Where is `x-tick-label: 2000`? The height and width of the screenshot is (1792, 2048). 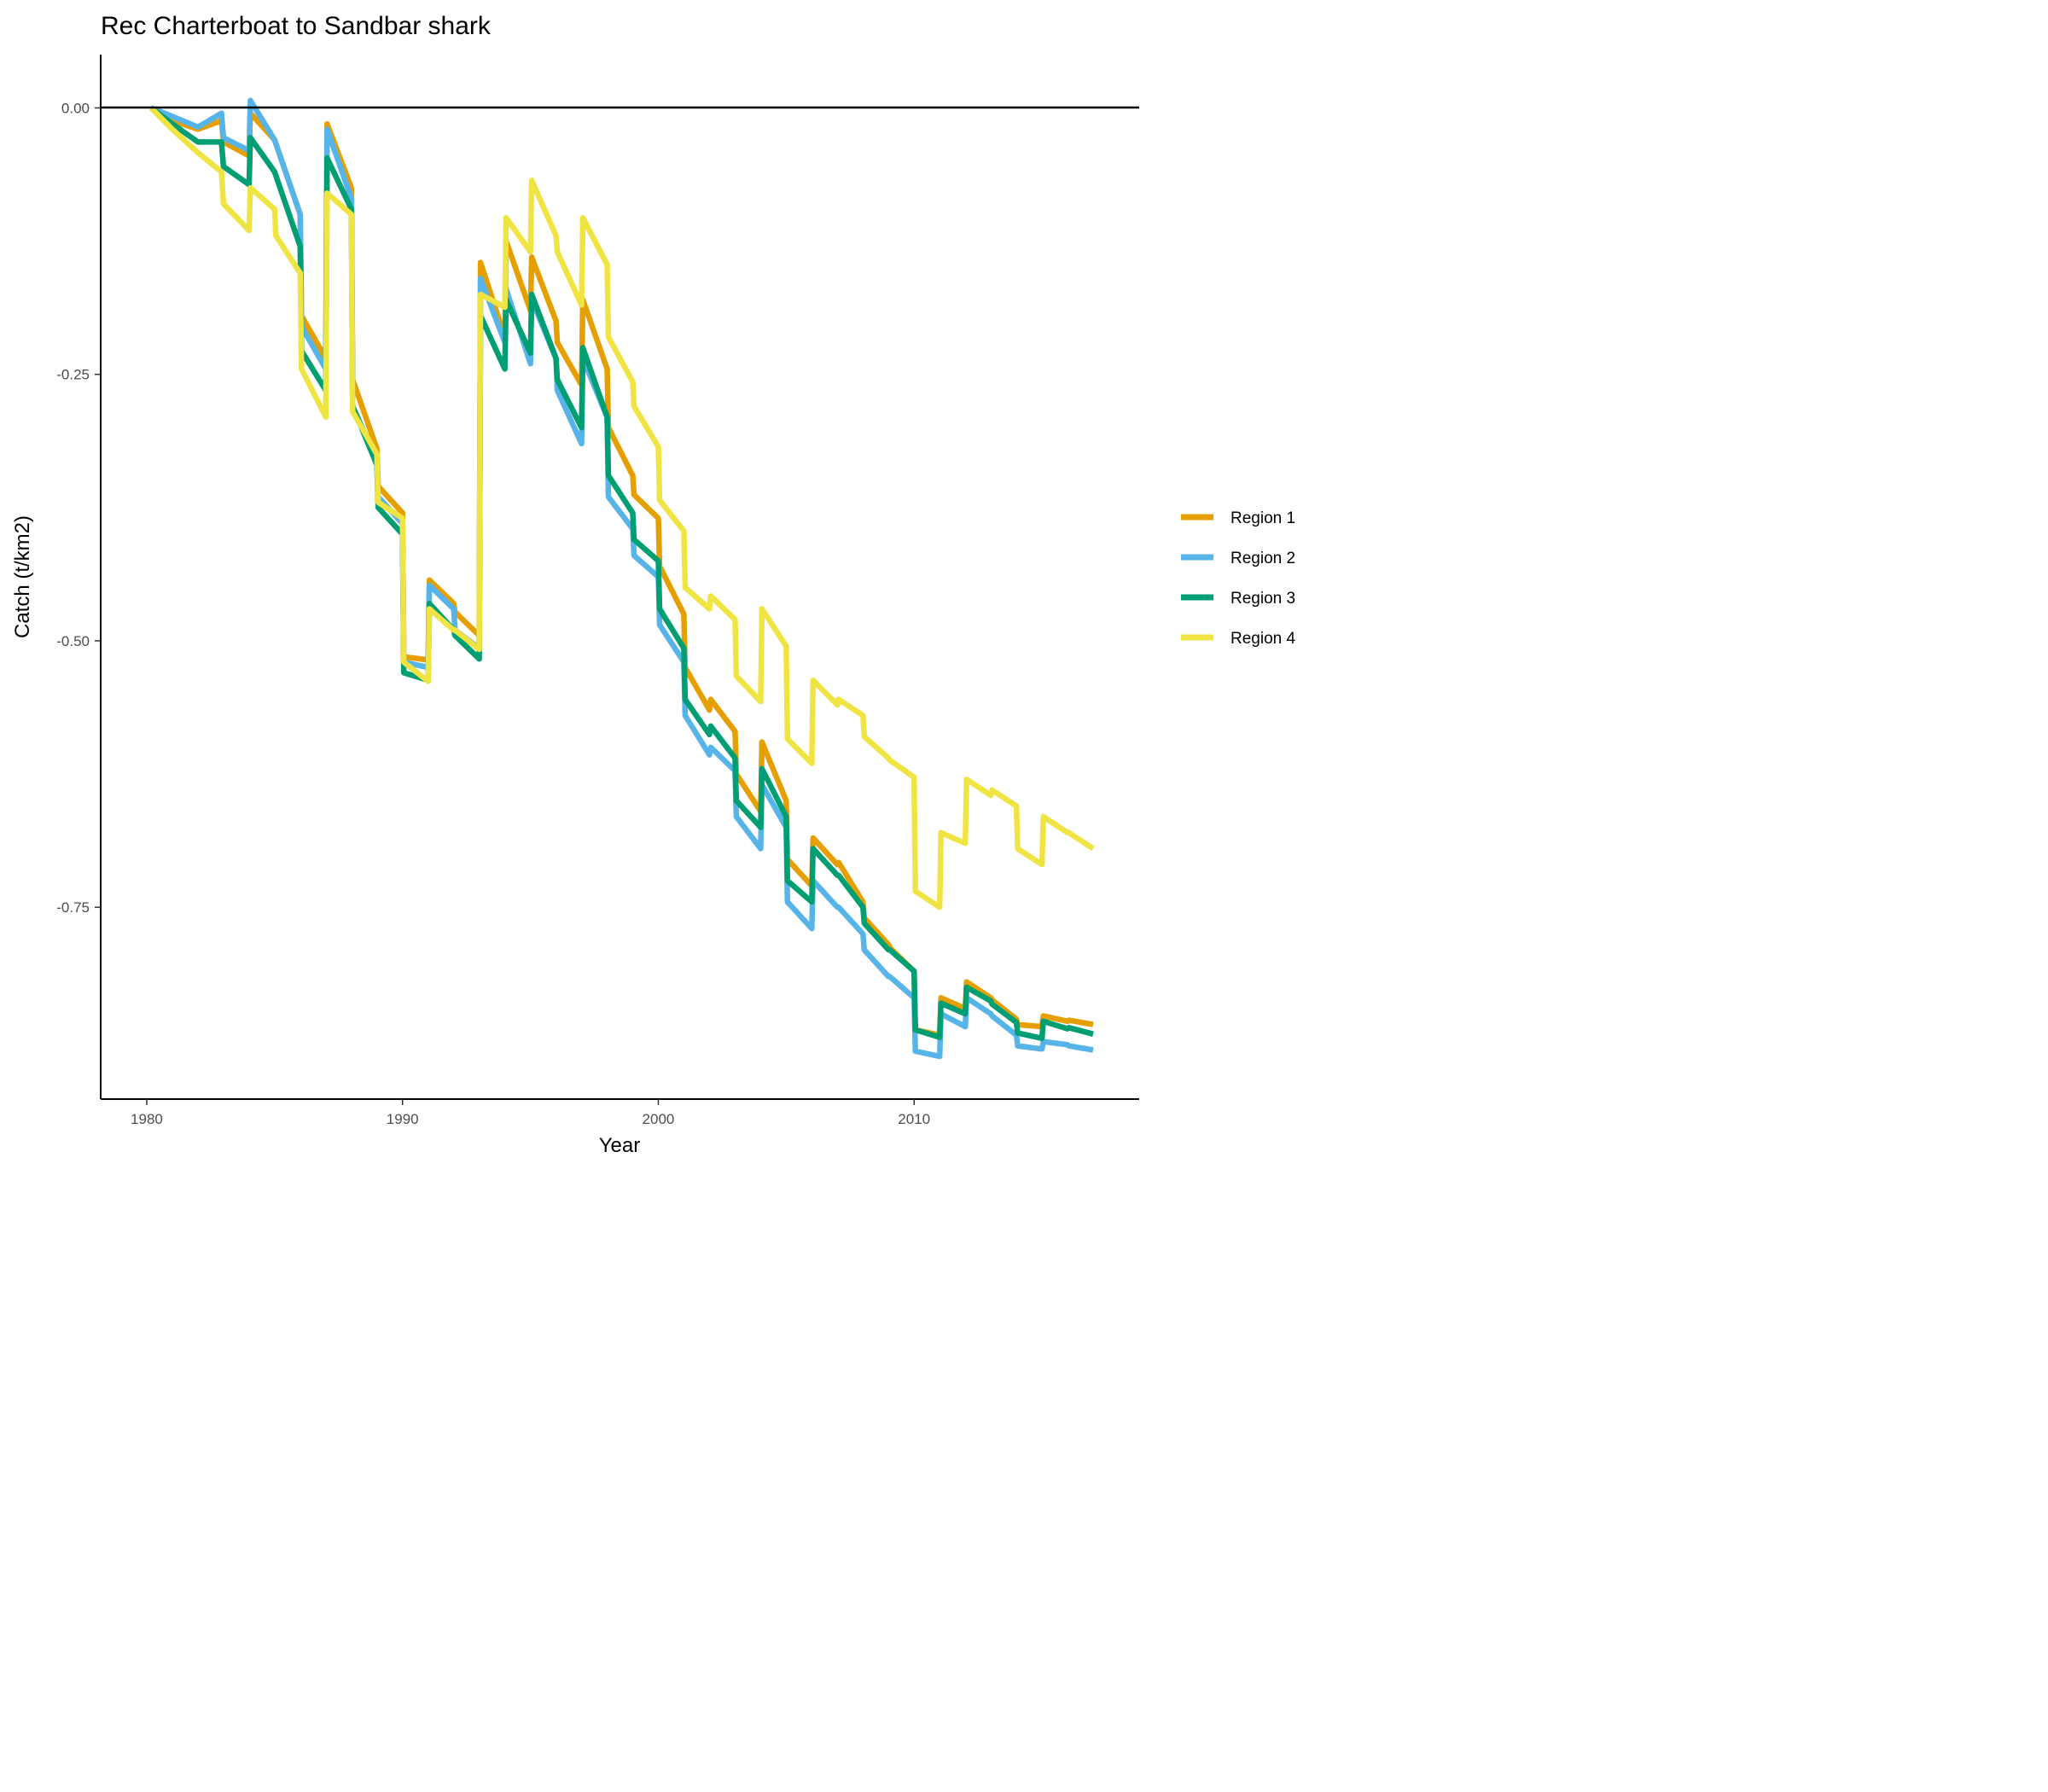
x-tick-label: 2000 is located at coordinates (659, 1119).